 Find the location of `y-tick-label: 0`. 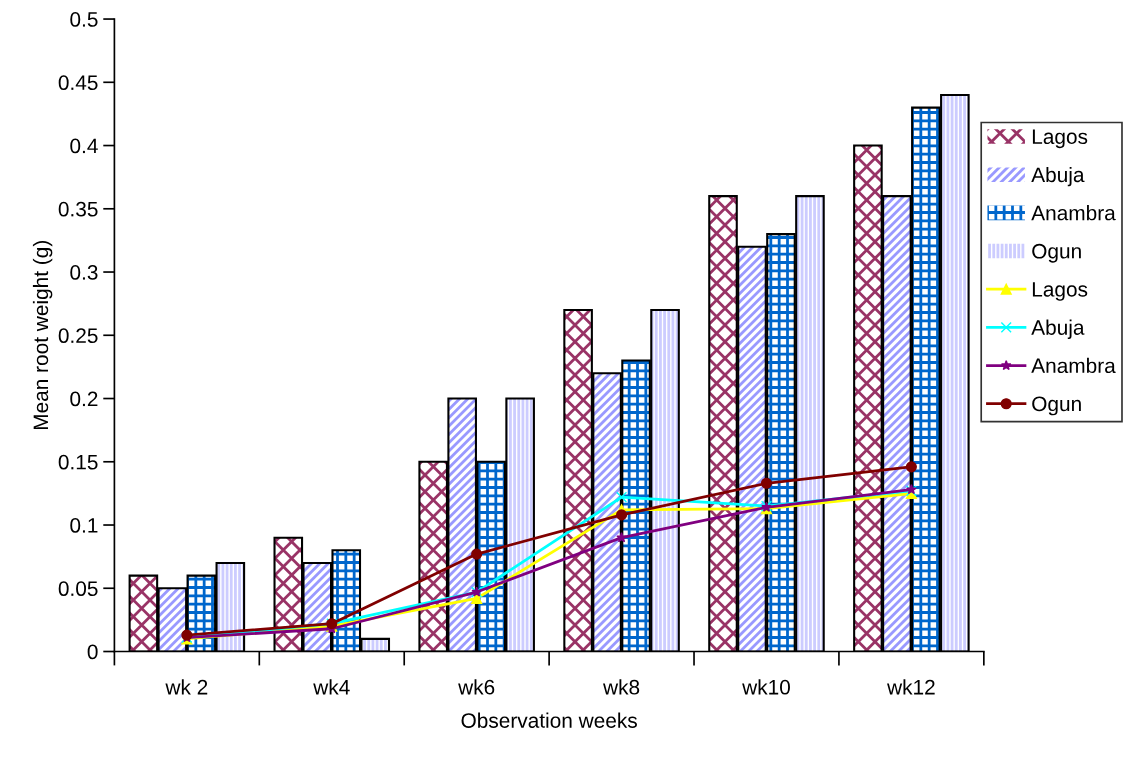

y-tick-label: 0 is located at coordinates (92, 652).